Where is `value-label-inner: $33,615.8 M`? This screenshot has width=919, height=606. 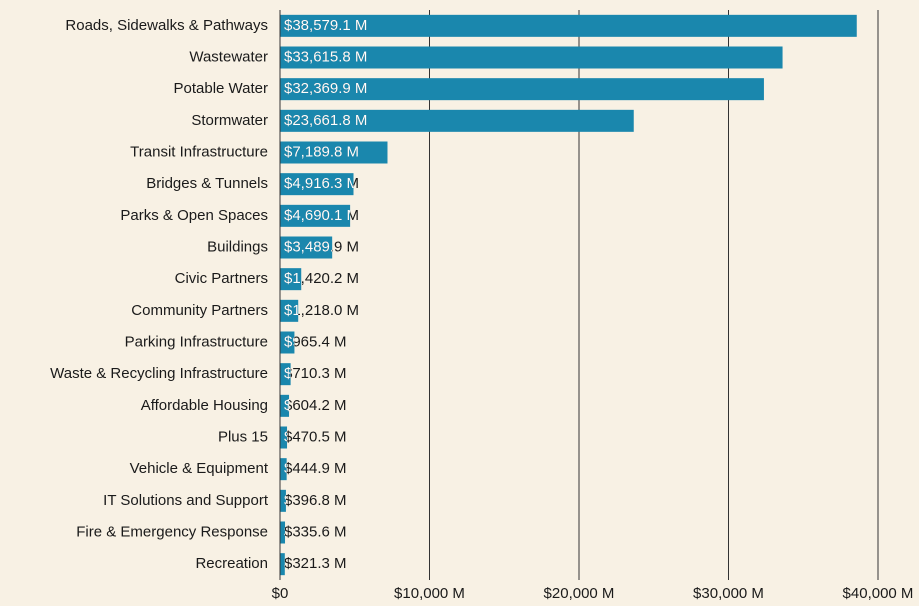 value-label-inner: $33,615.8 M is located at coordinates (325, 56).